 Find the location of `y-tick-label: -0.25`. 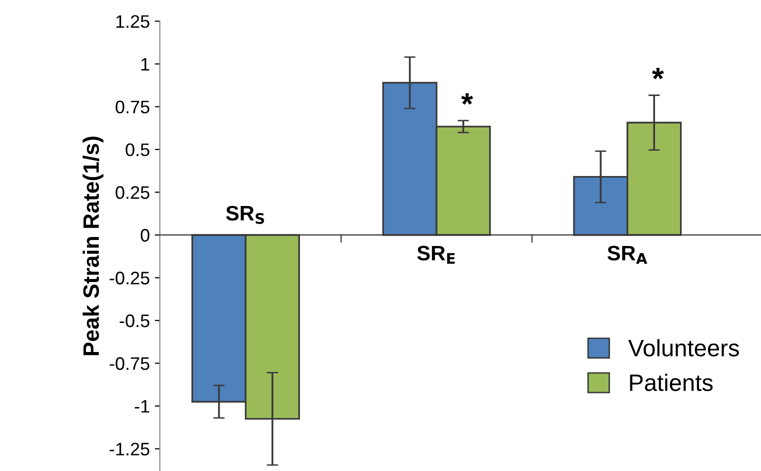

y-tick-label: -0.25 is located at coordinates (130, 278).